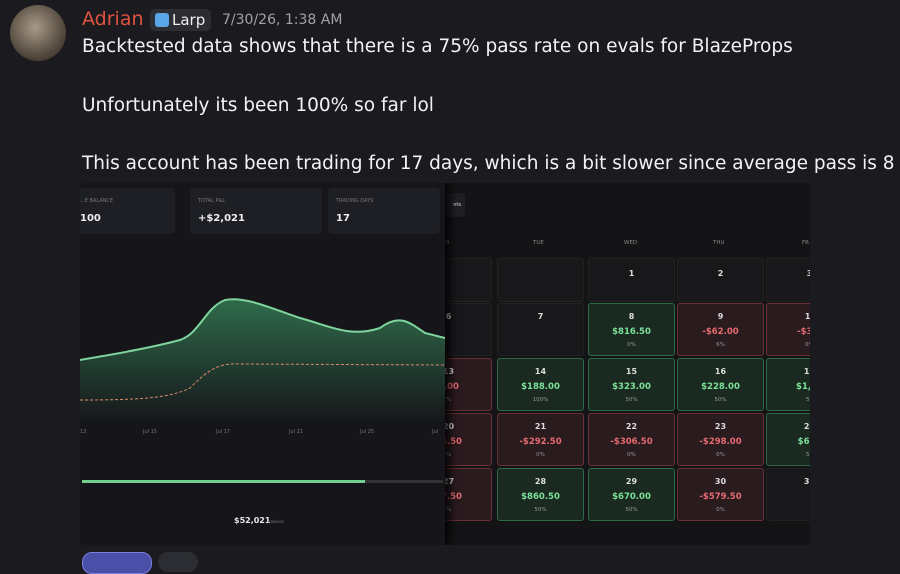 The height and width of the screenshot is (574, 900). I want to click on day-pnl: $860.50, so click(540, 497).